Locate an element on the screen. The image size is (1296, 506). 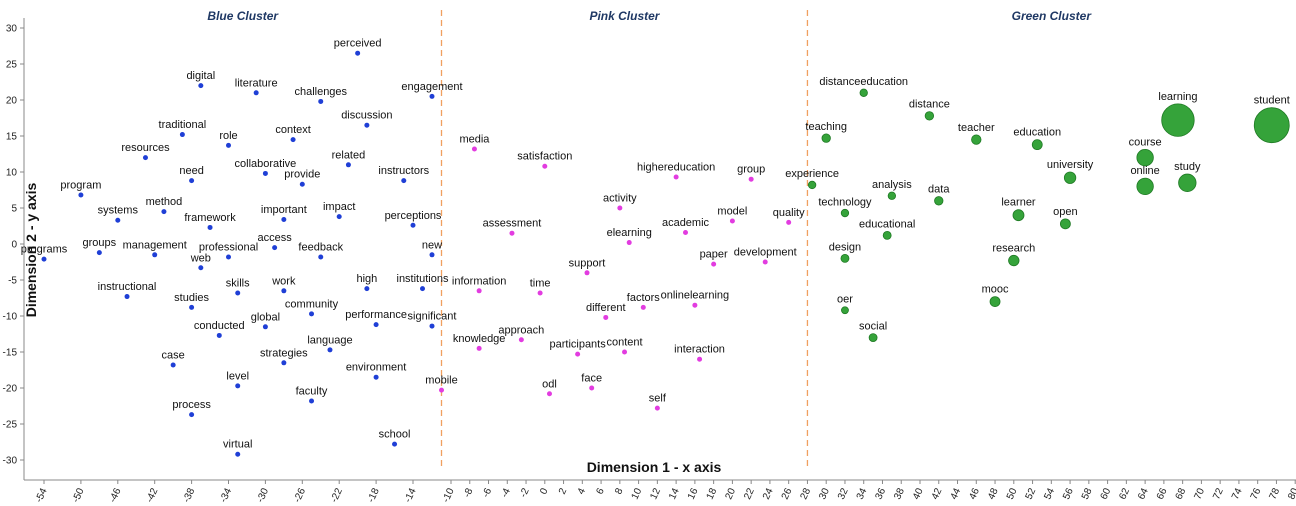
point-label: learning is located at coordinates (1177, 97).